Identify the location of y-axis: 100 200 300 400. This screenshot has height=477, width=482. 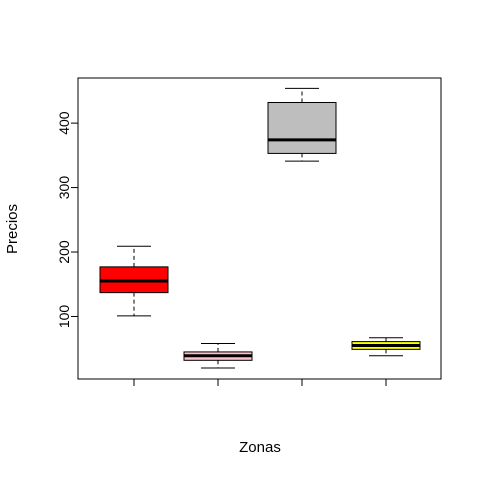
(67, 220).